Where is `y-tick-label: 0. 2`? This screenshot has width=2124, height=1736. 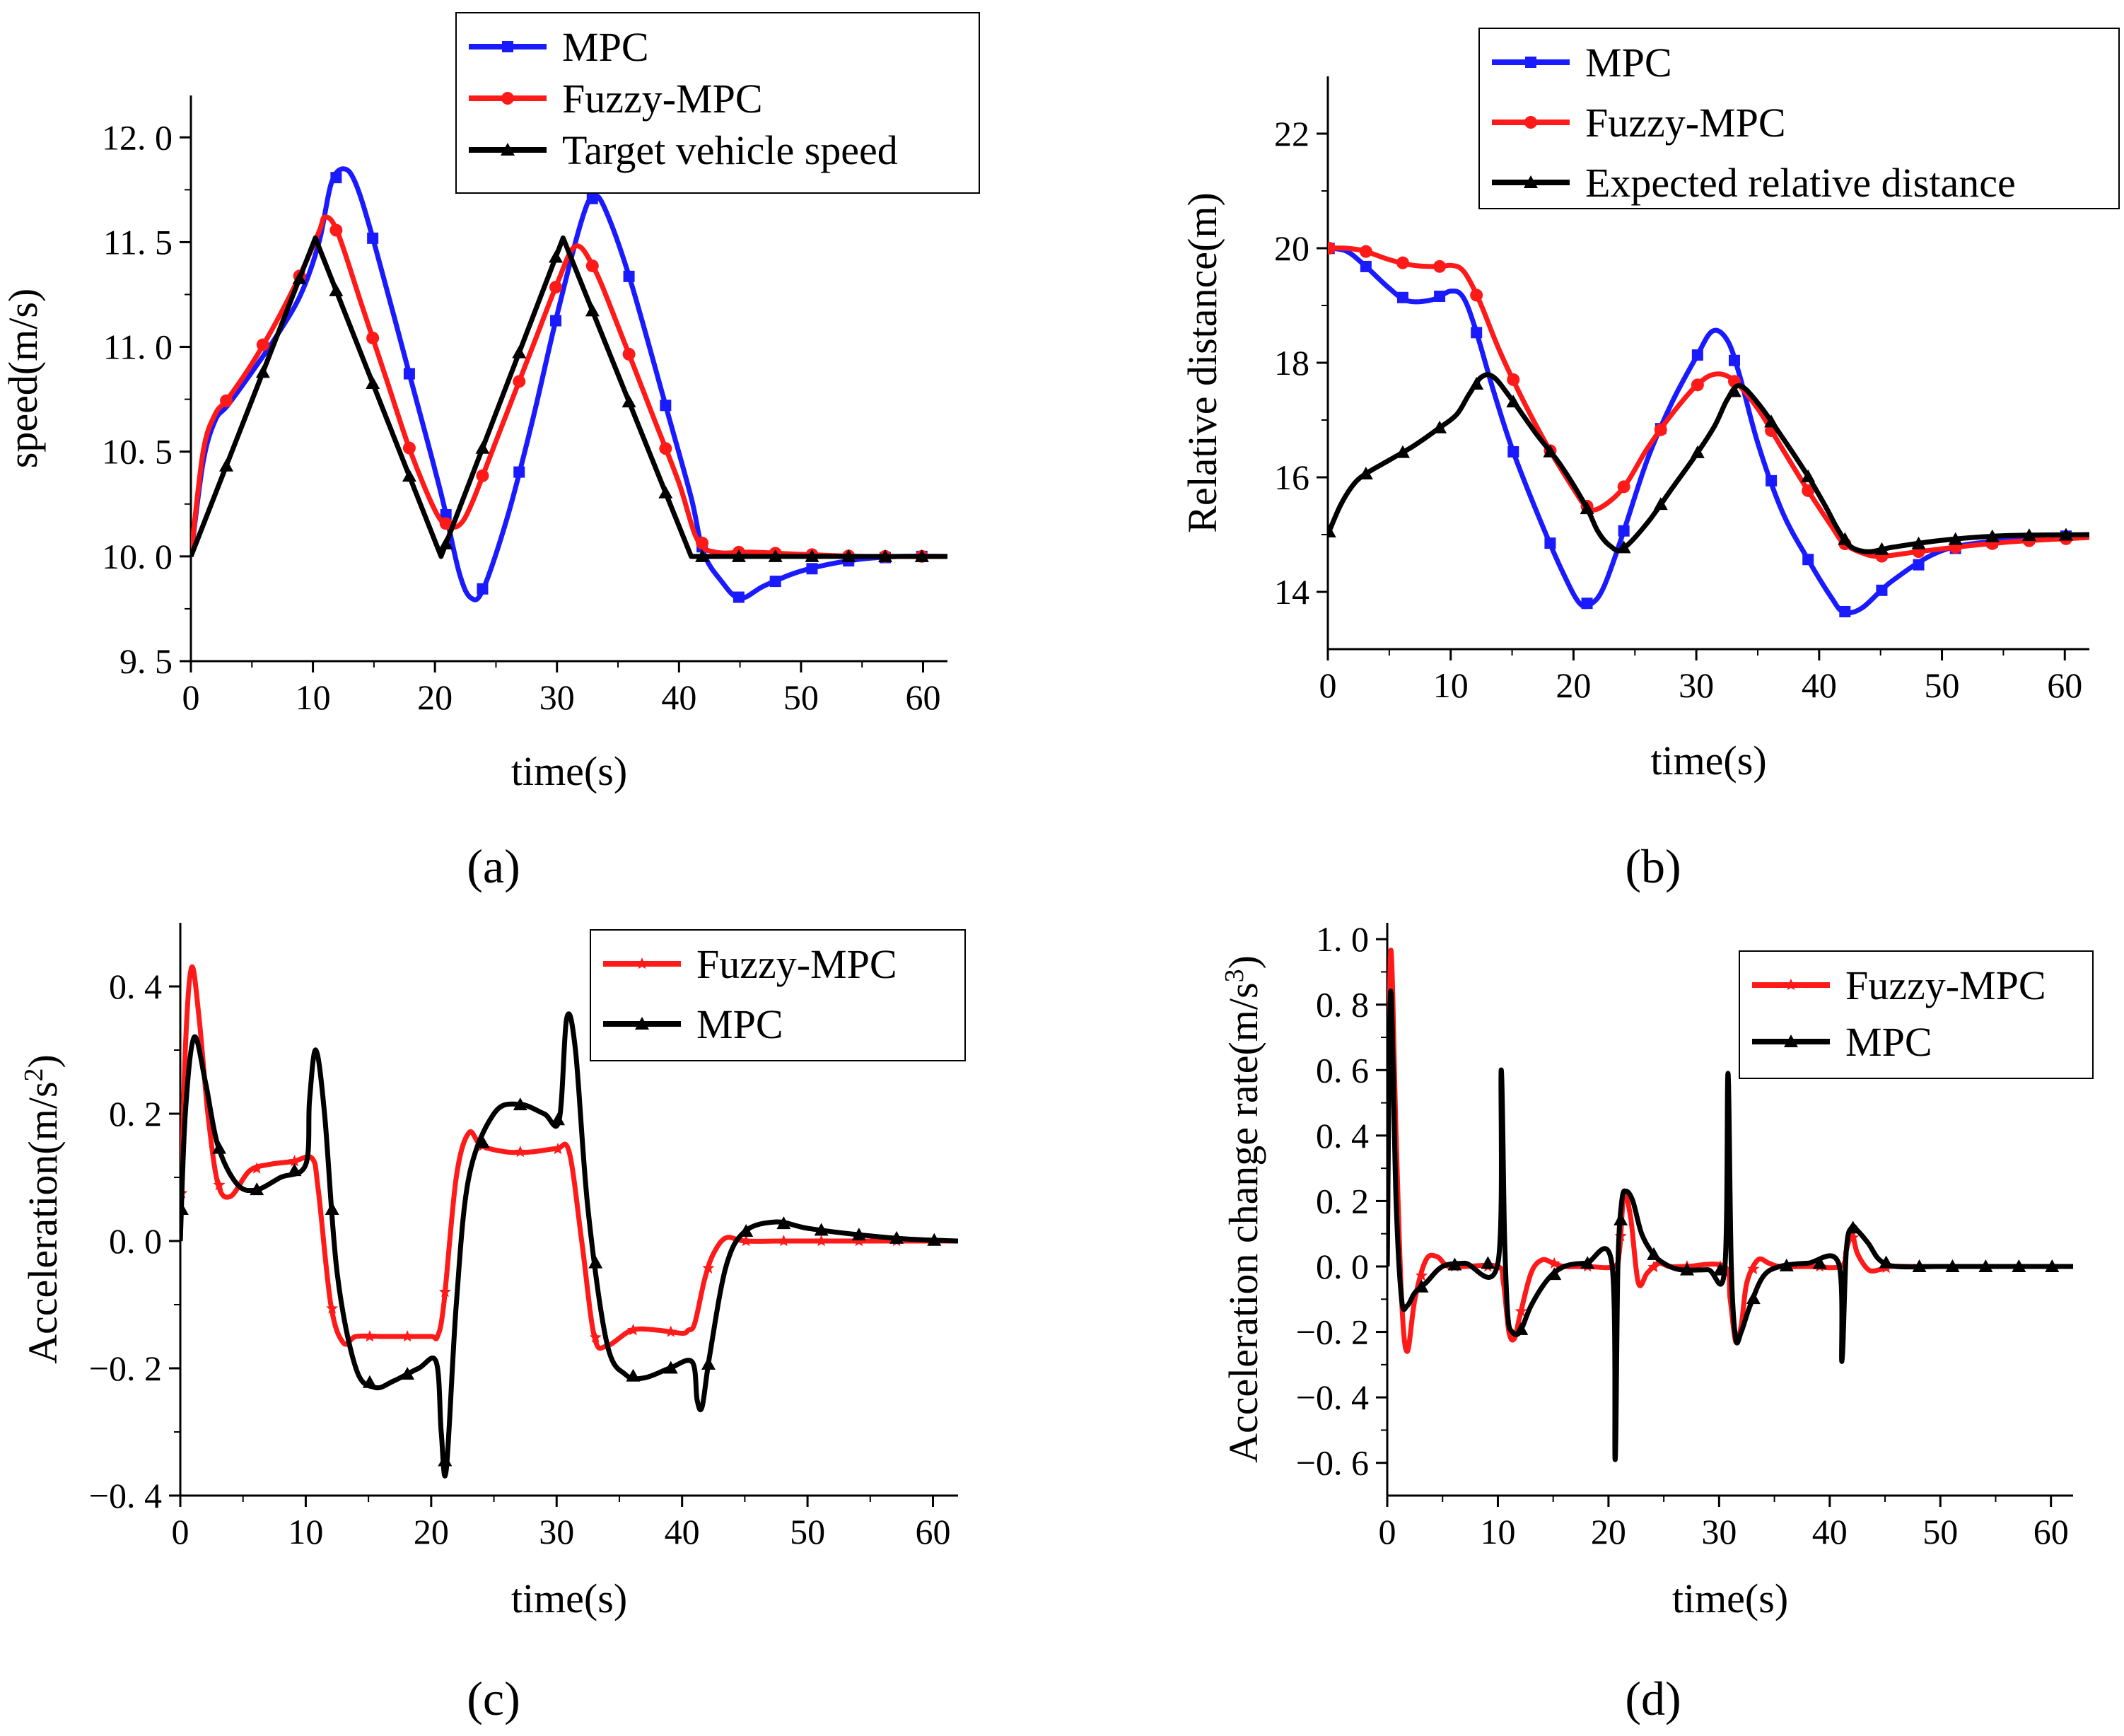 y-tick-label: 0. 2 is located at coordinates (135, 1114).